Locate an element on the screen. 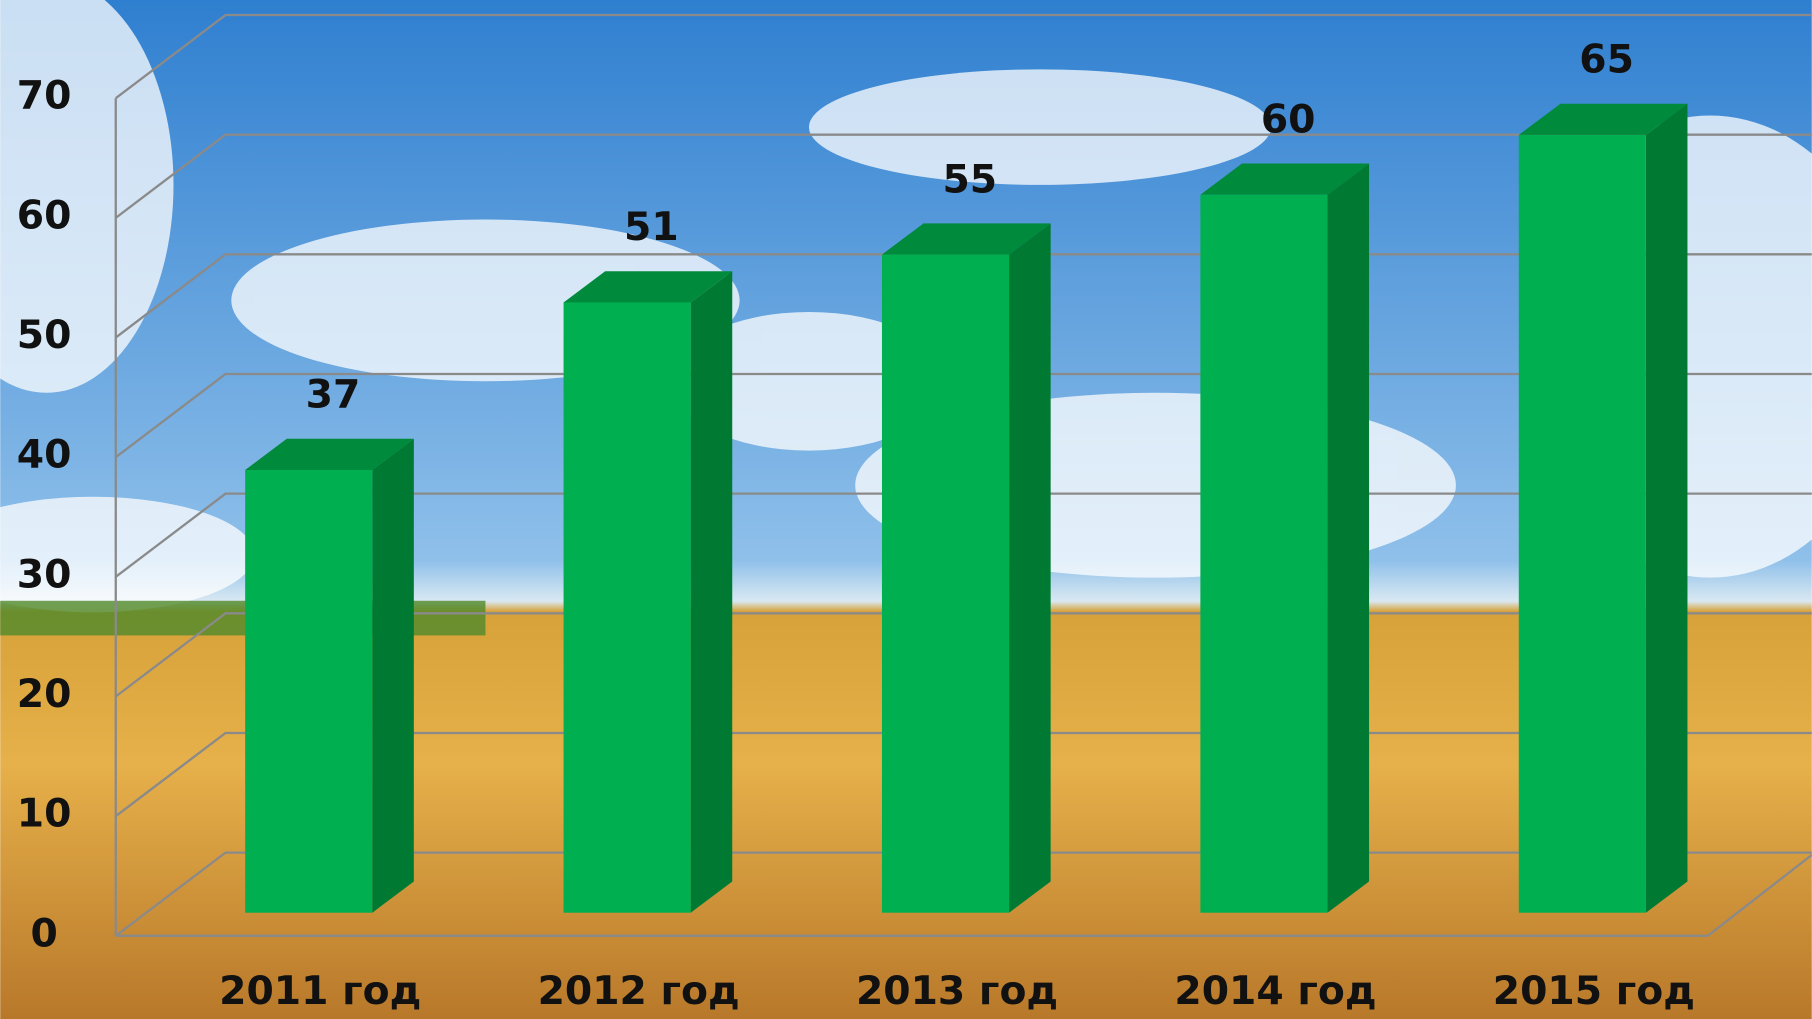 This screenshot has width=1812, height=1019. data-label: 55 is located at coordinates (969, 179).